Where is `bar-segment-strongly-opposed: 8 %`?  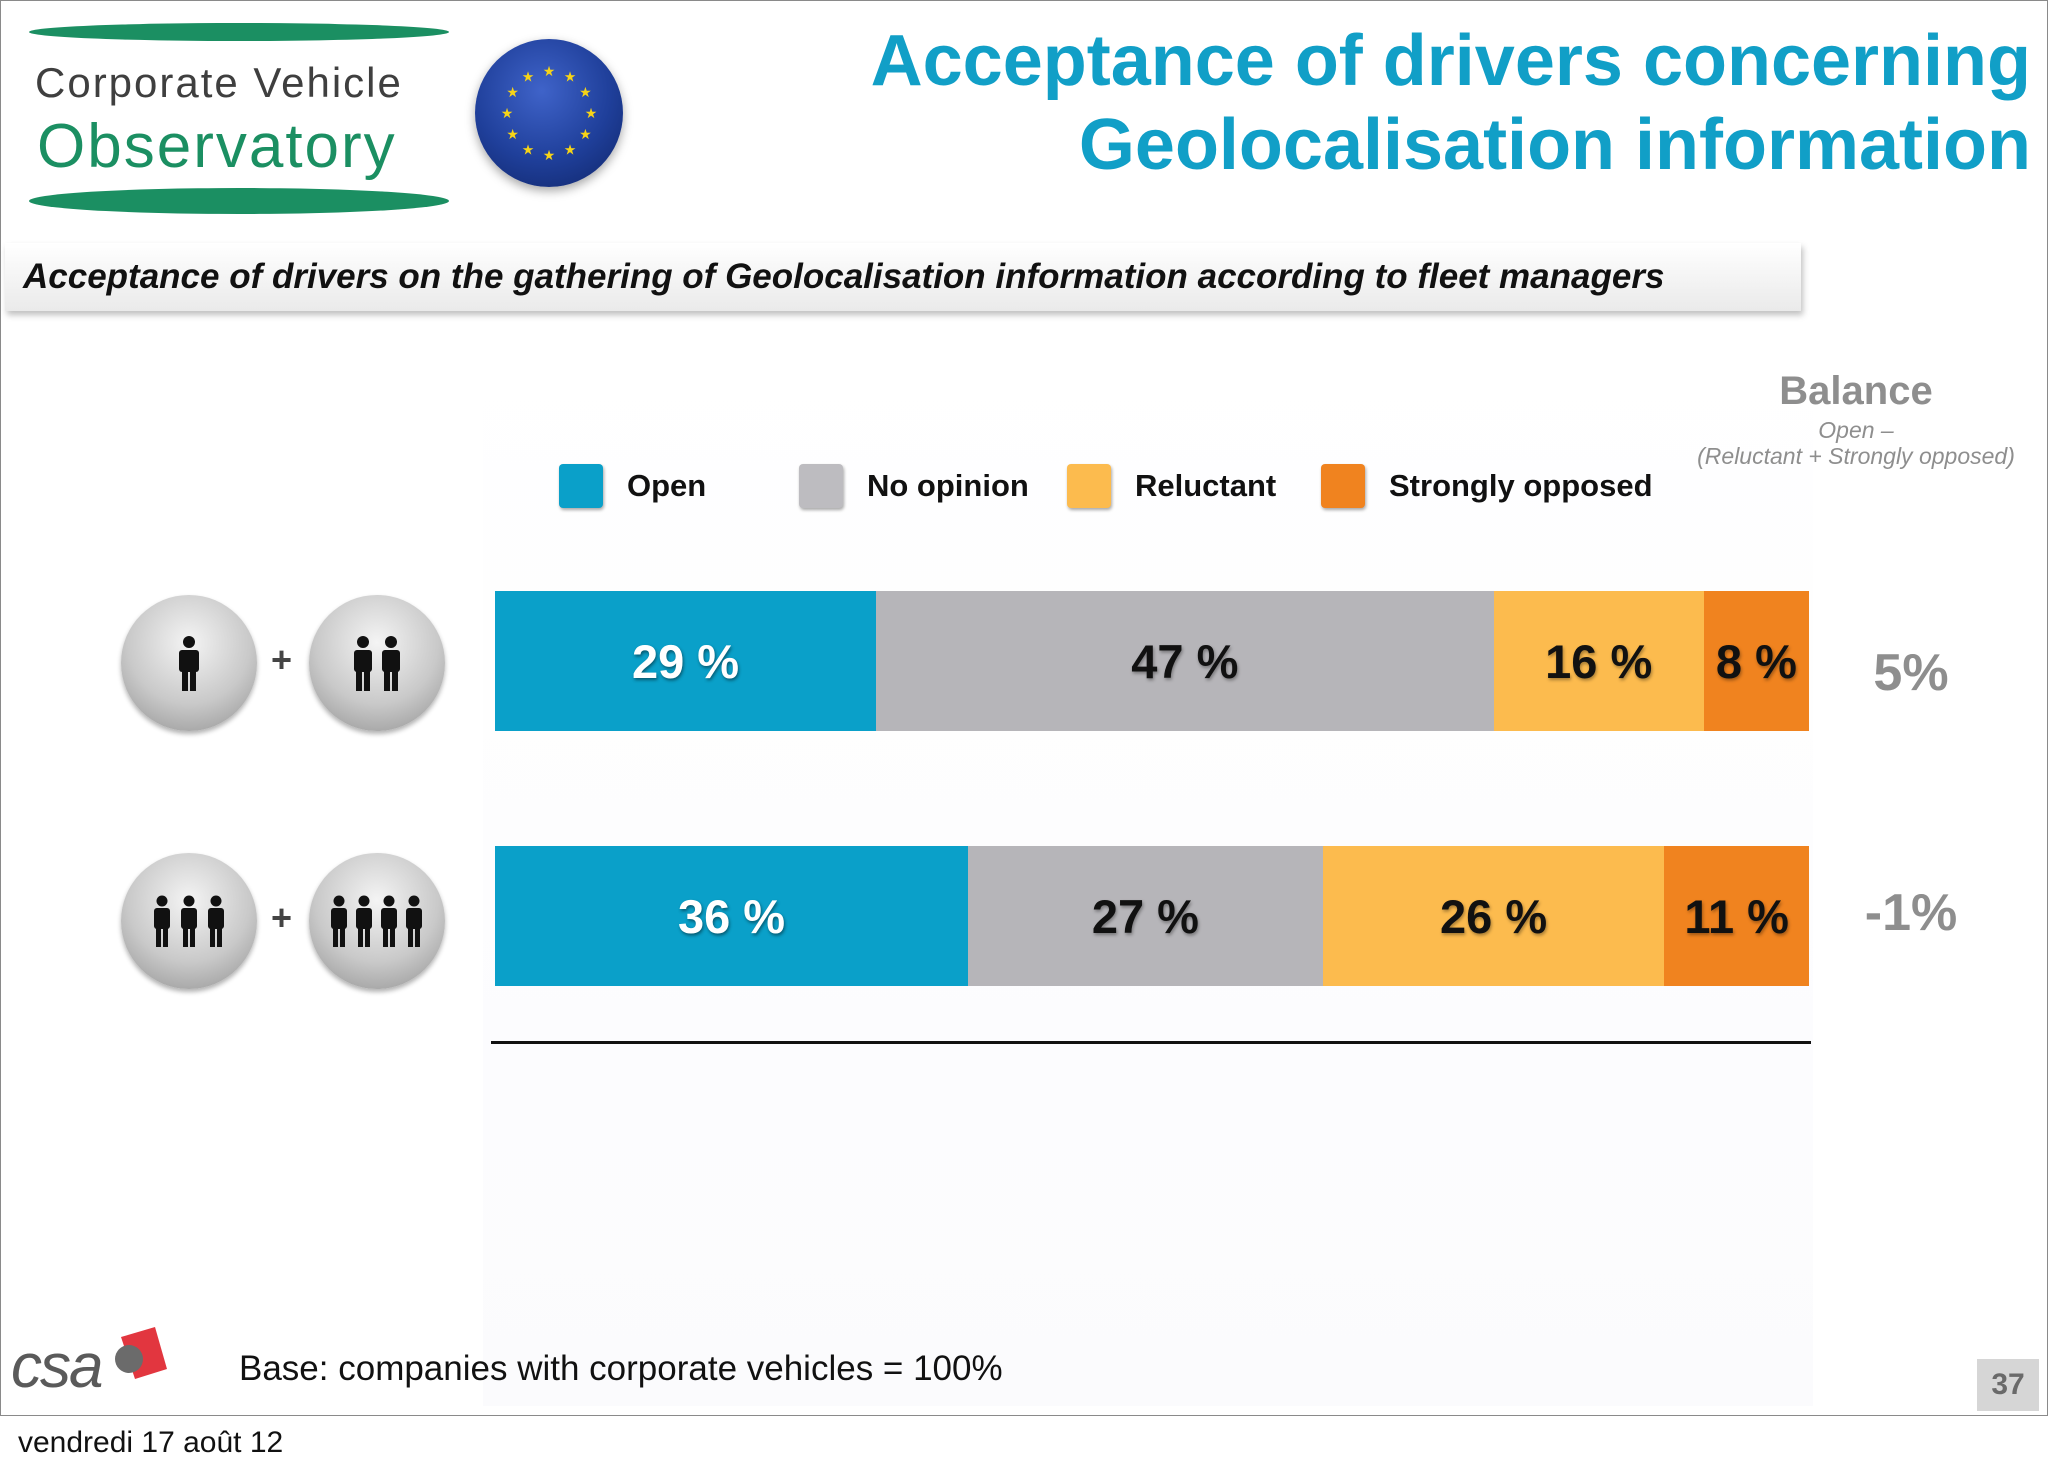
bar-segment-strongly-opposed: 8 % is located at coordinates (1756, 661).